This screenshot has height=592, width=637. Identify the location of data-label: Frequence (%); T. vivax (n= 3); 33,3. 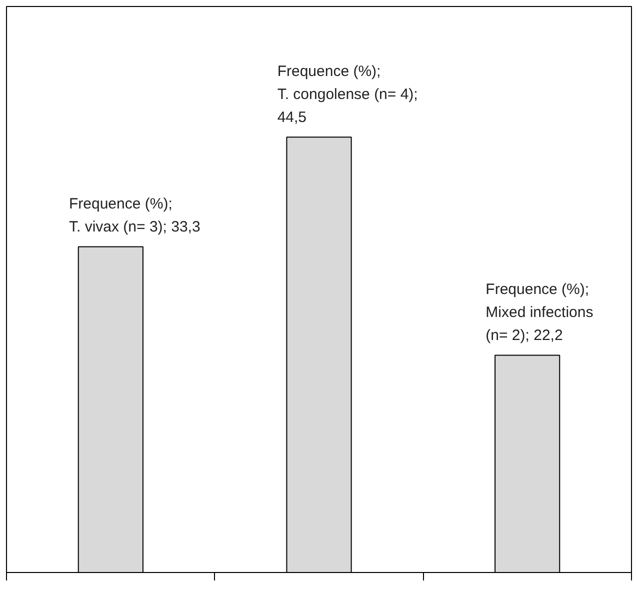
(134, 215).